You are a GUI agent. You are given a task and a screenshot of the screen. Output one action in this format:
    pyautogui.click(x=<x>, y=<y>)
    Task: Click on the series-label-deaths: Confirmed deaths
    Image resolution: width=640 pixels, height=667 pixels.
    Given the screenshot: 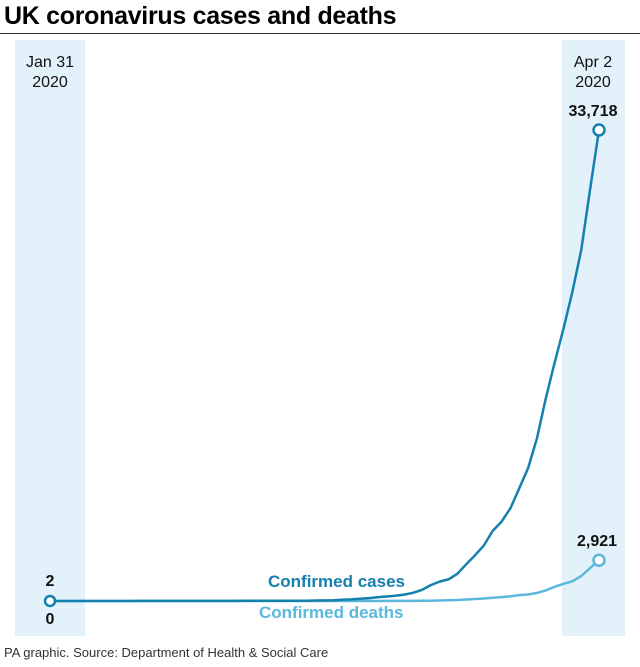 What is the action you would take?
    pyautogui.click(x=331, y=612)
    